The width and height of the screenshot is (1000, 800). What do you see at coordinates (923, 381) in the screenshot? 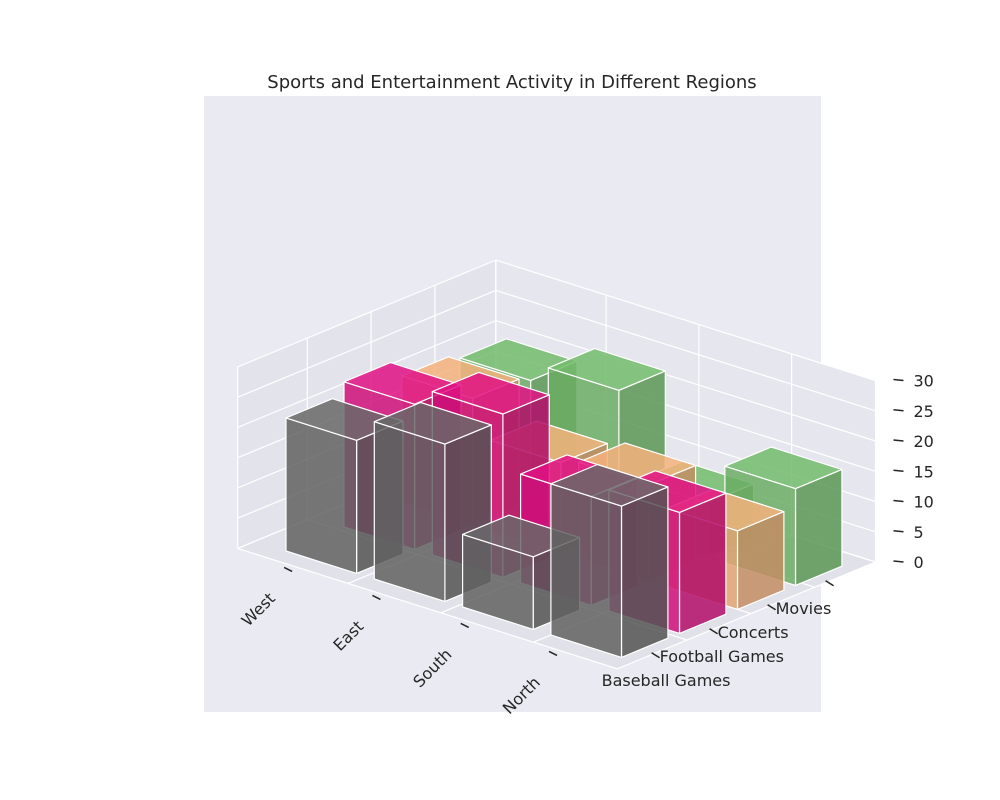
I see `z-tick-label: 30` at bounding box center [923, 381].